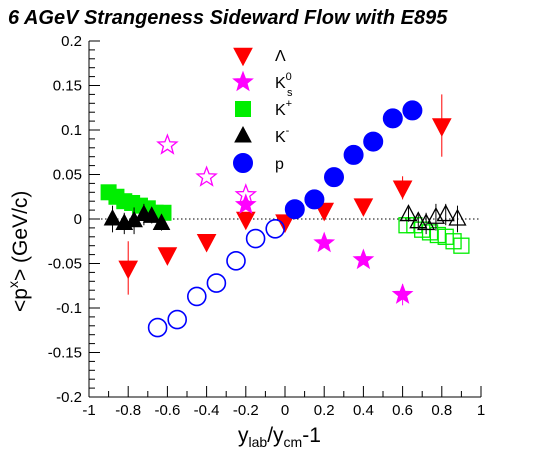  What do you see at coordinates (363, 410) in the screenshot?
I see `x-tick-label: 0.4` at bounding box center [363, 410].